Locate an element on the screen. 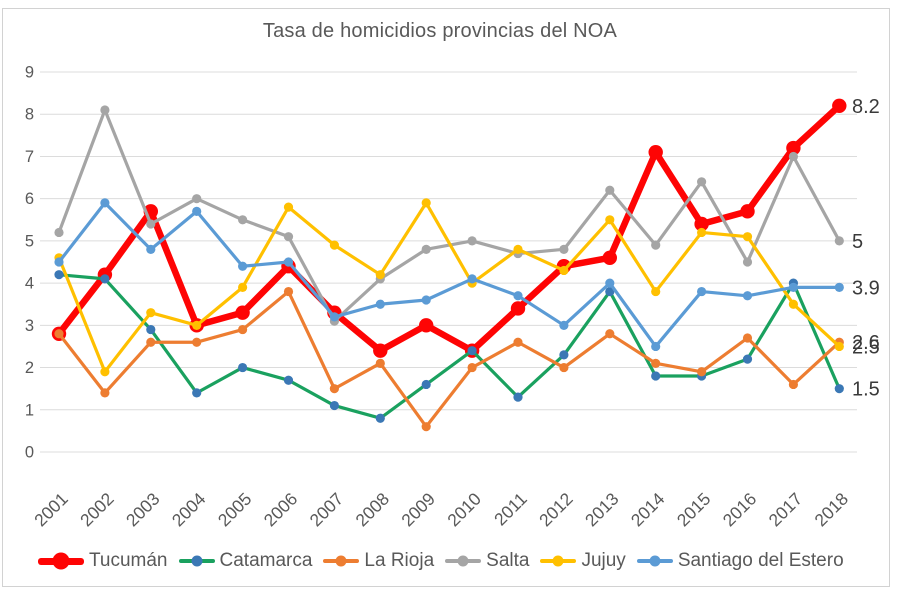 This screenshot has width=900, height=600. legend-dot-jujuy-icon is located at coordinates (558, 561).